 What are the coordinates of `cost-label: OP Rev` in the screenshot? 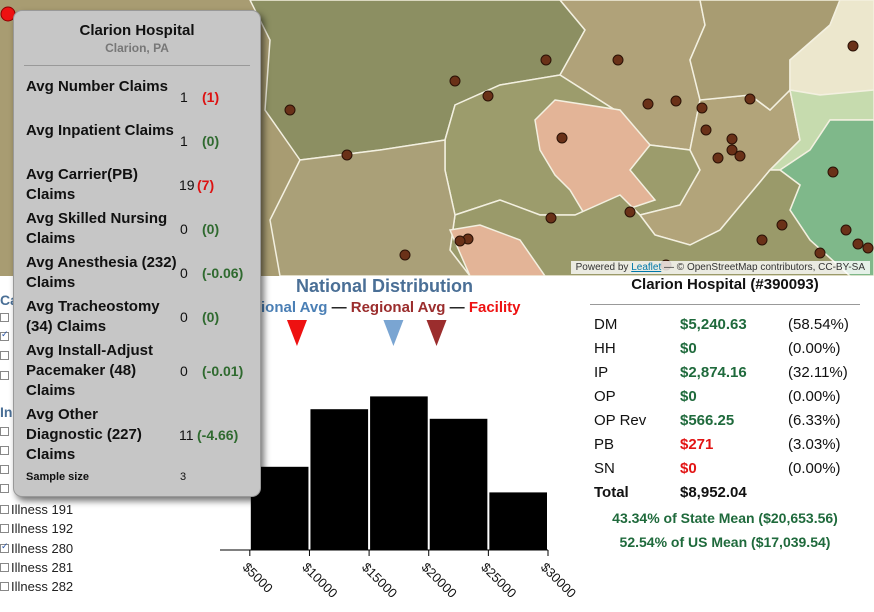 It's located at (620, 420).